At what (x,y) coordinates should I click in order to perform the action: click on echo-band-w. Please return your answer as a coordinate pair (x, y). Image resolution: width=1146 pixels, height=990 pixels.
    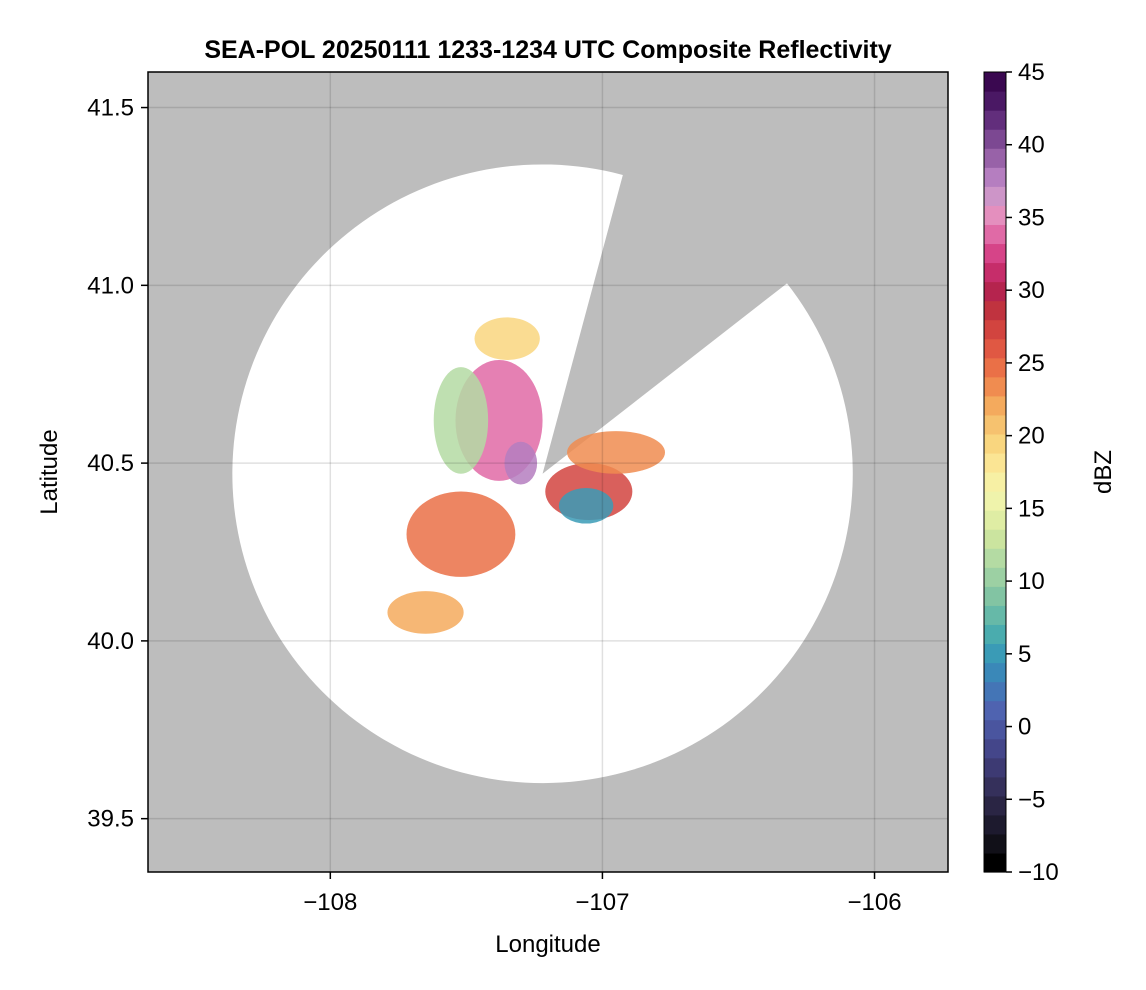
    Looking at the image, I should click on (461, 420).